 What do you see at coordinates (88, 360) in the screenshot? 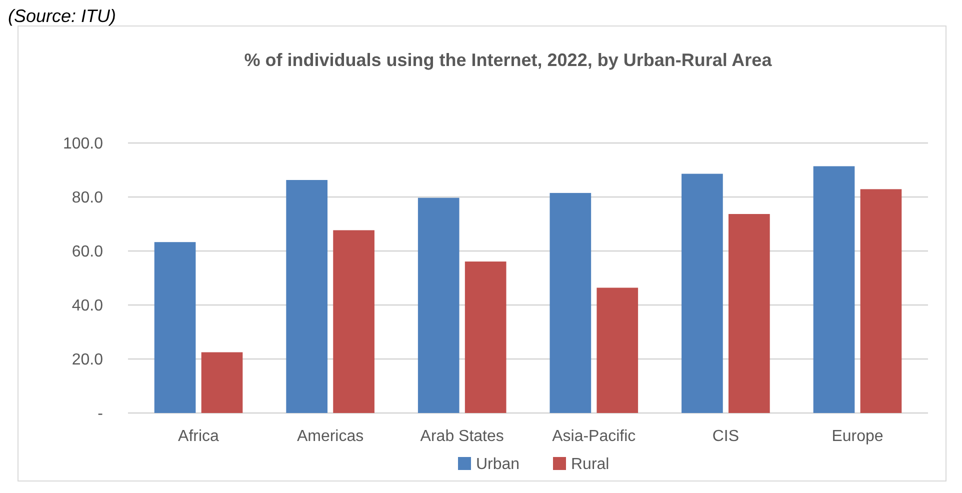
I see `y-tick-label: 20.0` at bounding box center [88, 360].